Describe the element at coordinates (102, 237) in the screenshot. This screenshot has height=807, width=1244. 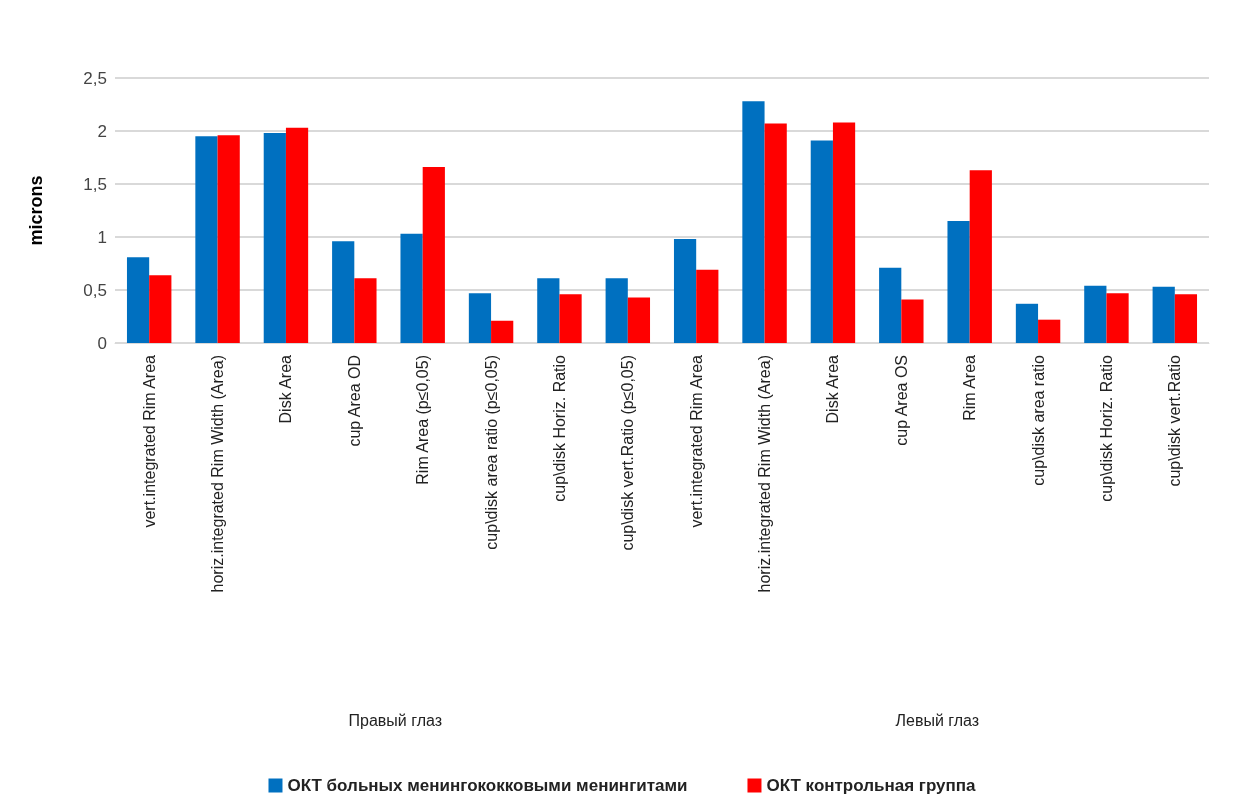
I see `y-tick-label: 1` at that location.